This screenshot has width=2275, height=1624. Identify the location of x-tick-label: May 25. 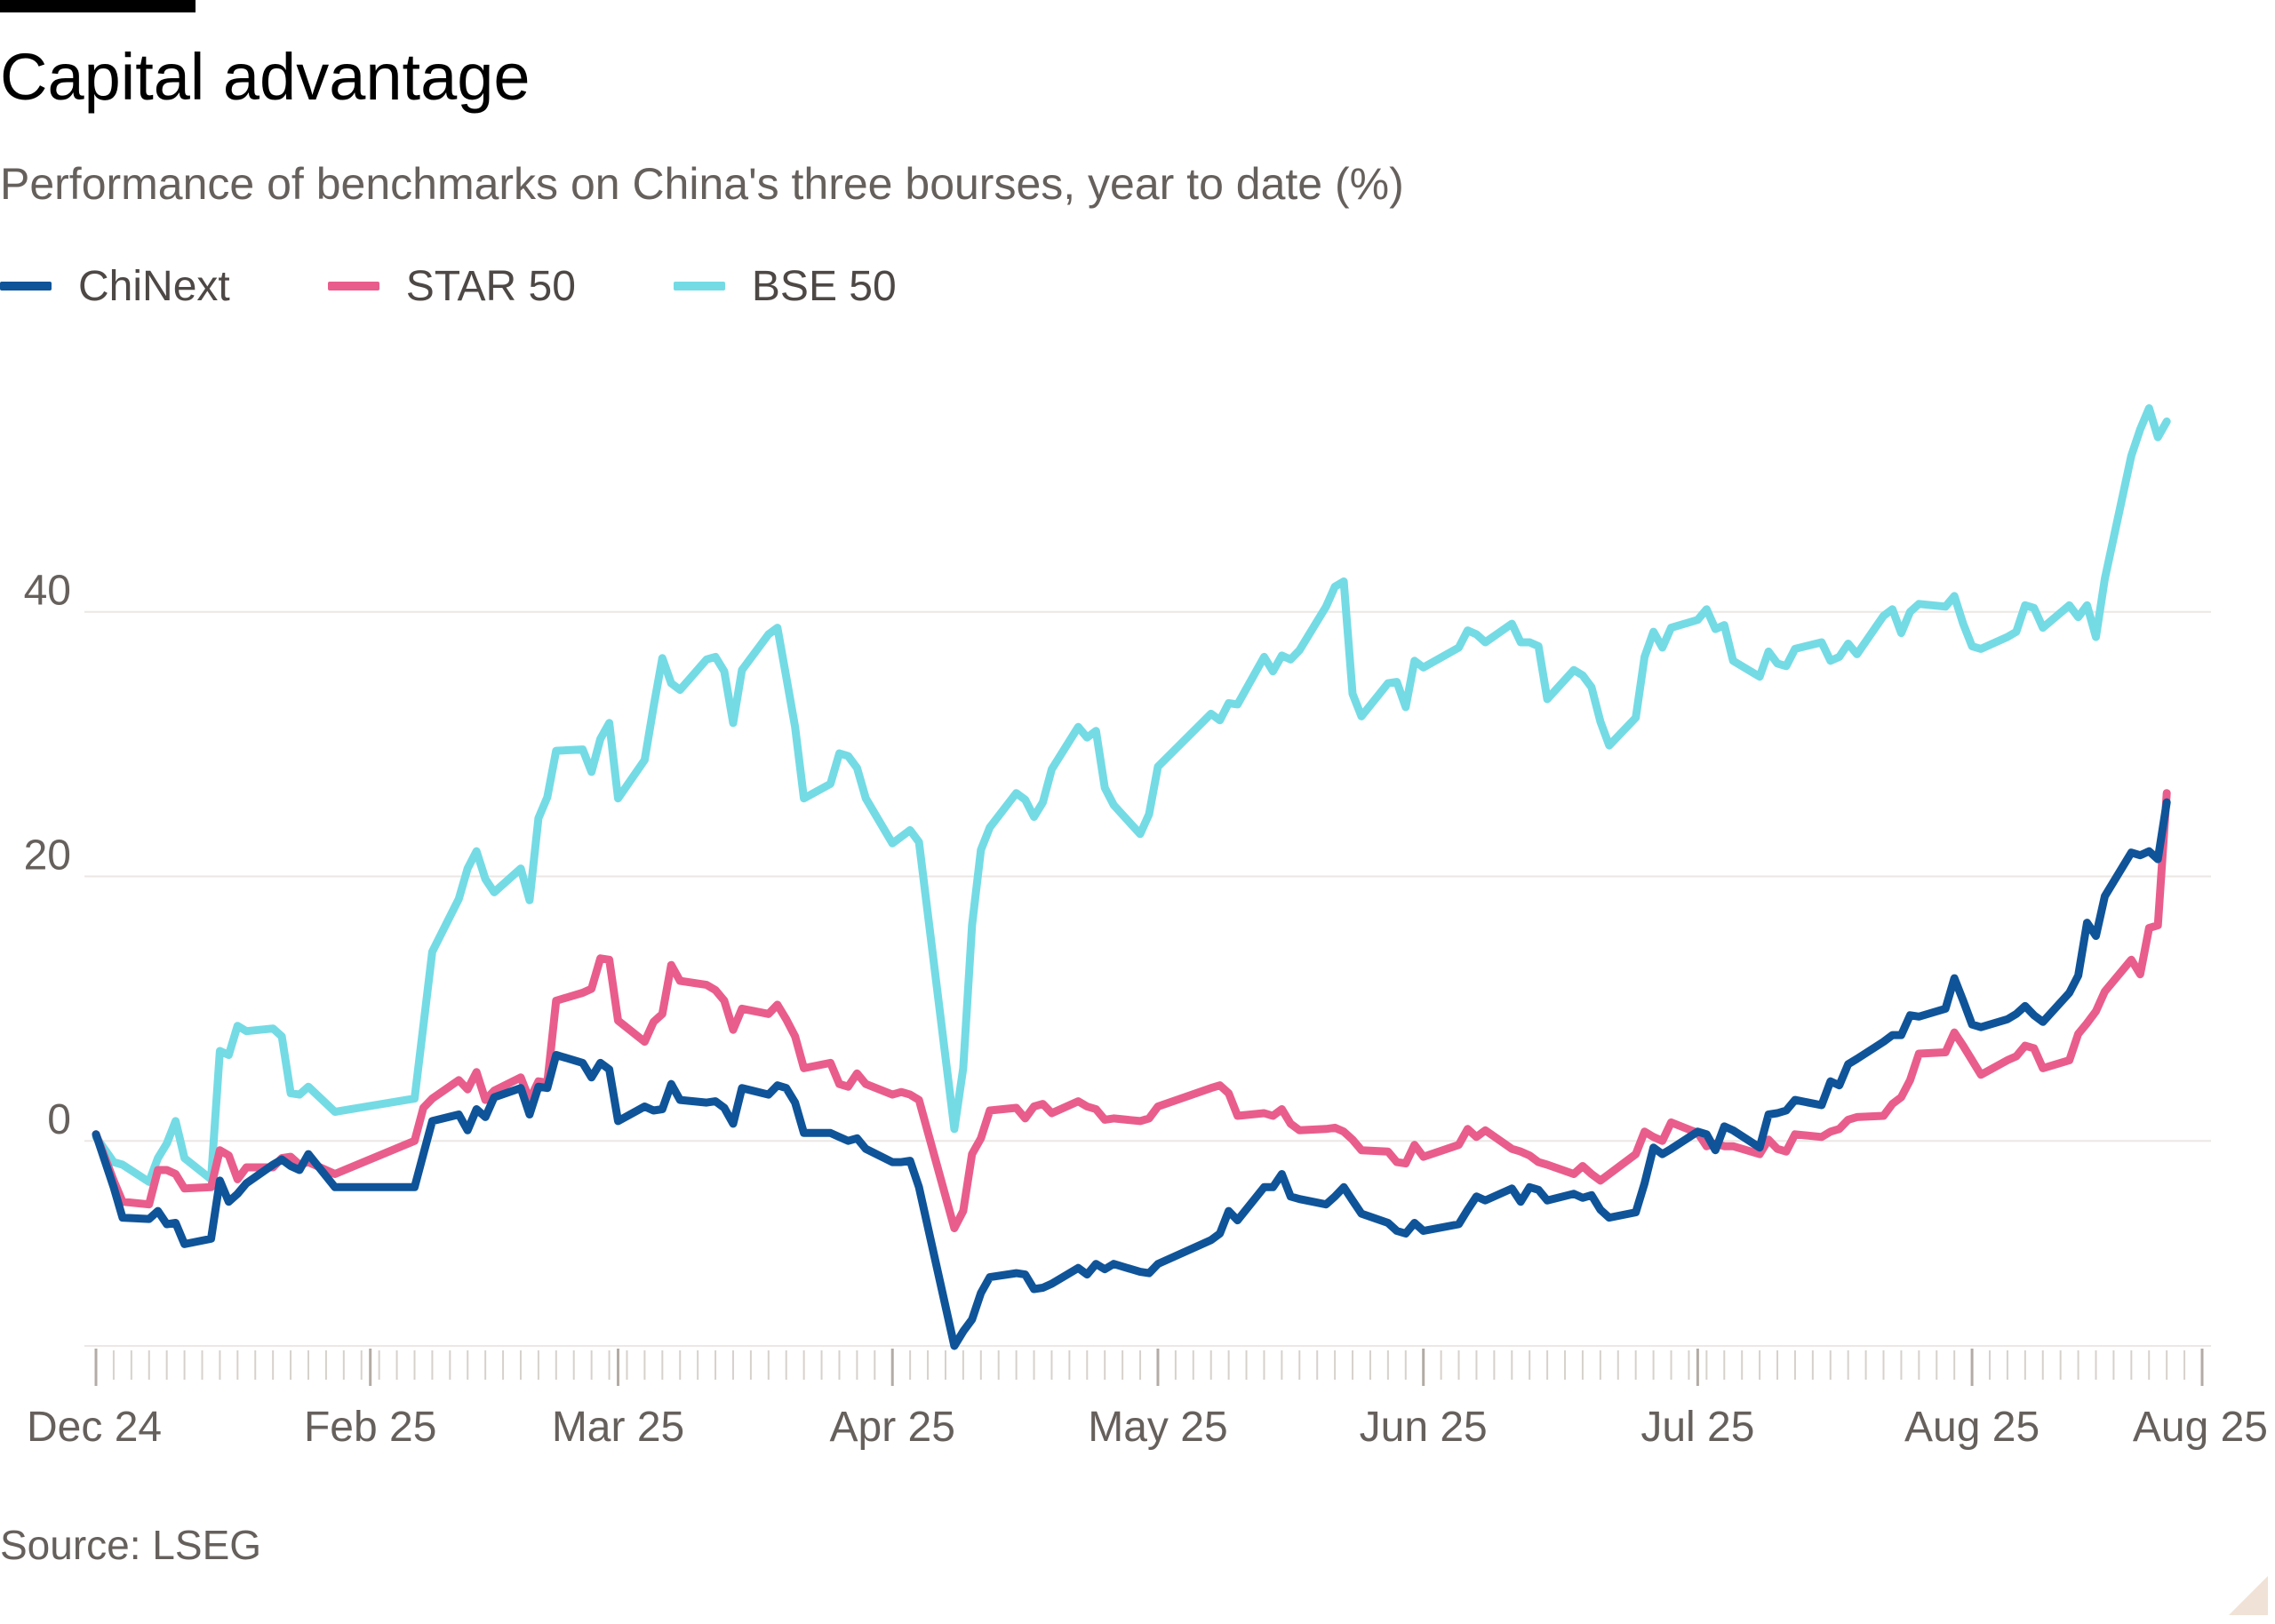
(1157, 1427).